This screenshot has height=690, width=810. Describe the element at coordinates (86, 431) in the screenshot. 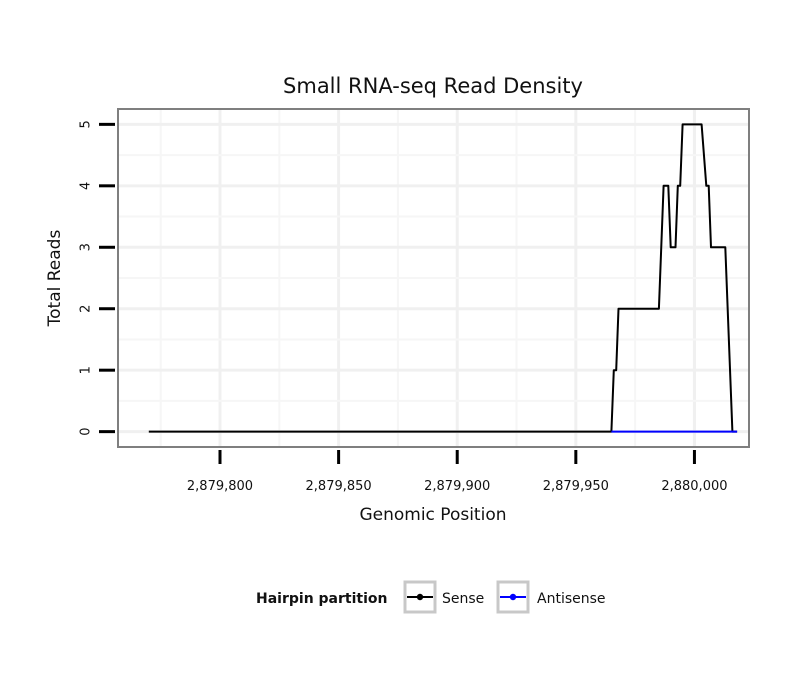

I see `y-tick-label: 0` at that location.